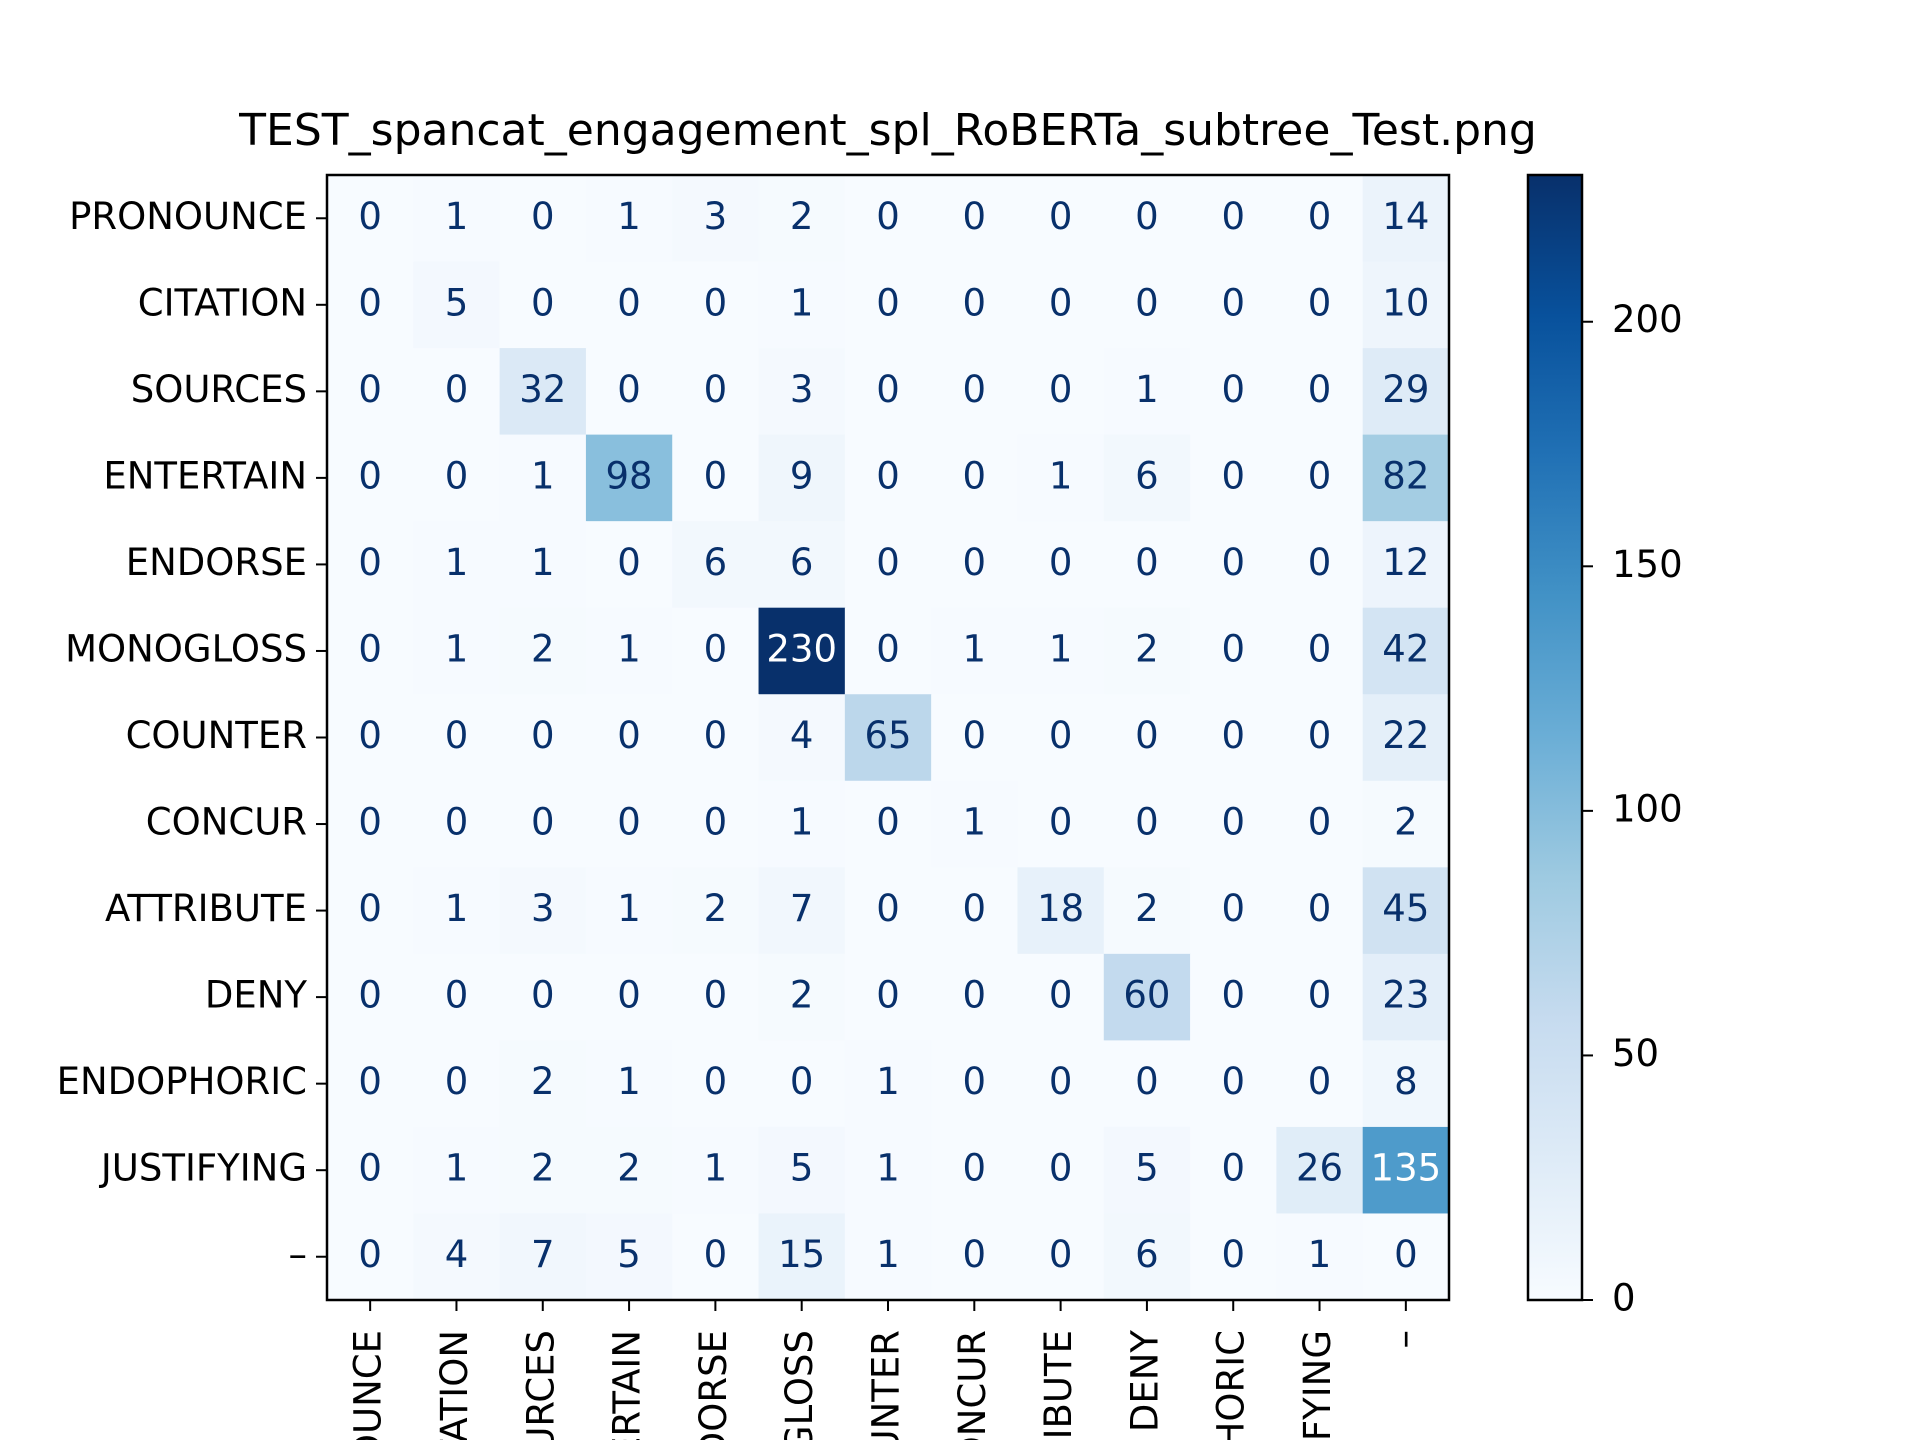  What do you see at coordinates (188, 216) in the screenshot?
I see `y-tick-label: PRONOUNCE` at bounding box center [188, 216].